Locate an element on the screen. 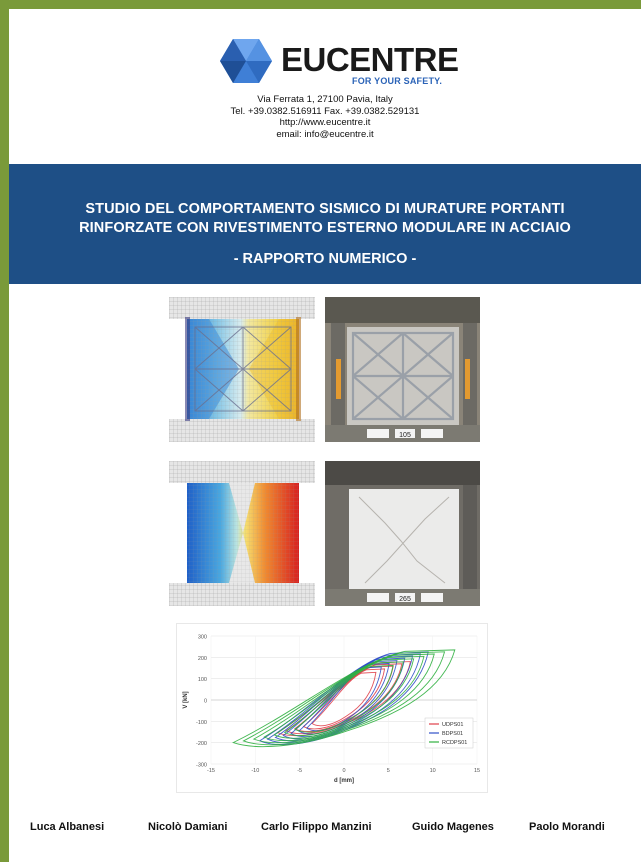 This screenshot has height=862, width=641. author-name: Nicolò Damiani is located at coordinates (188, 827).